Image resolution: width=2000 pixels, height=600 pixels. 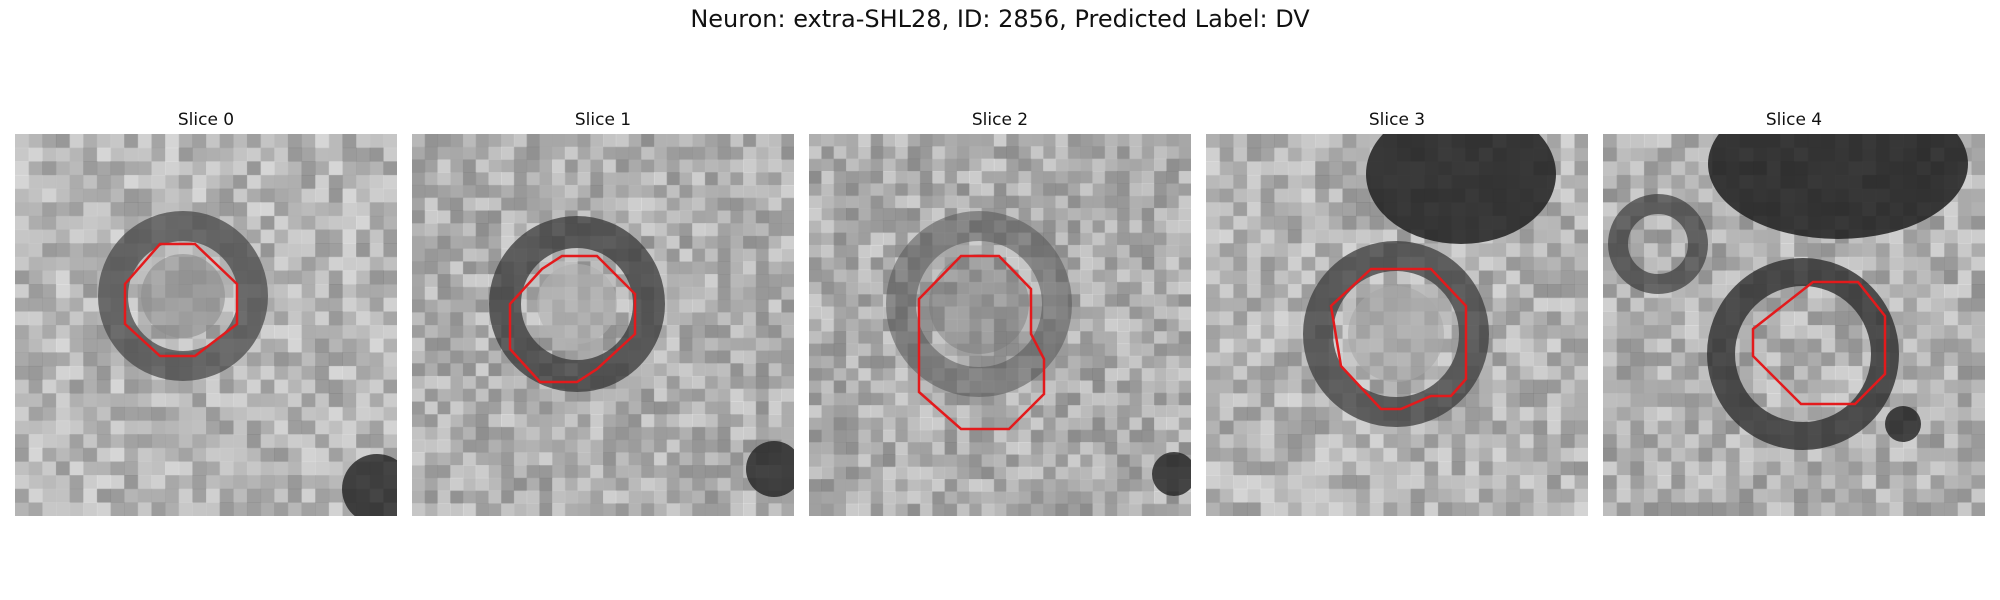 I want to click on slice-title-0: Slice 0, so click(x=206, y=120).